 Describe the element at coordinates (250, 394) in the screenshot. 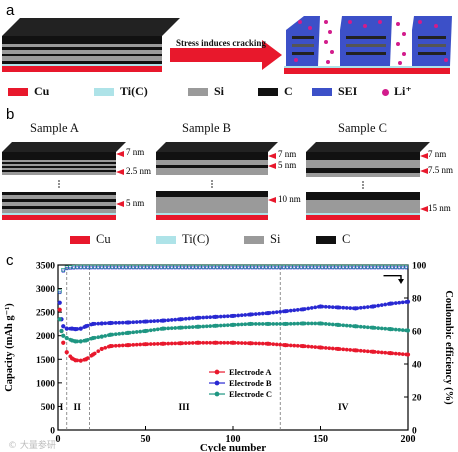

I see `legend-label: Electrode C` at that location.